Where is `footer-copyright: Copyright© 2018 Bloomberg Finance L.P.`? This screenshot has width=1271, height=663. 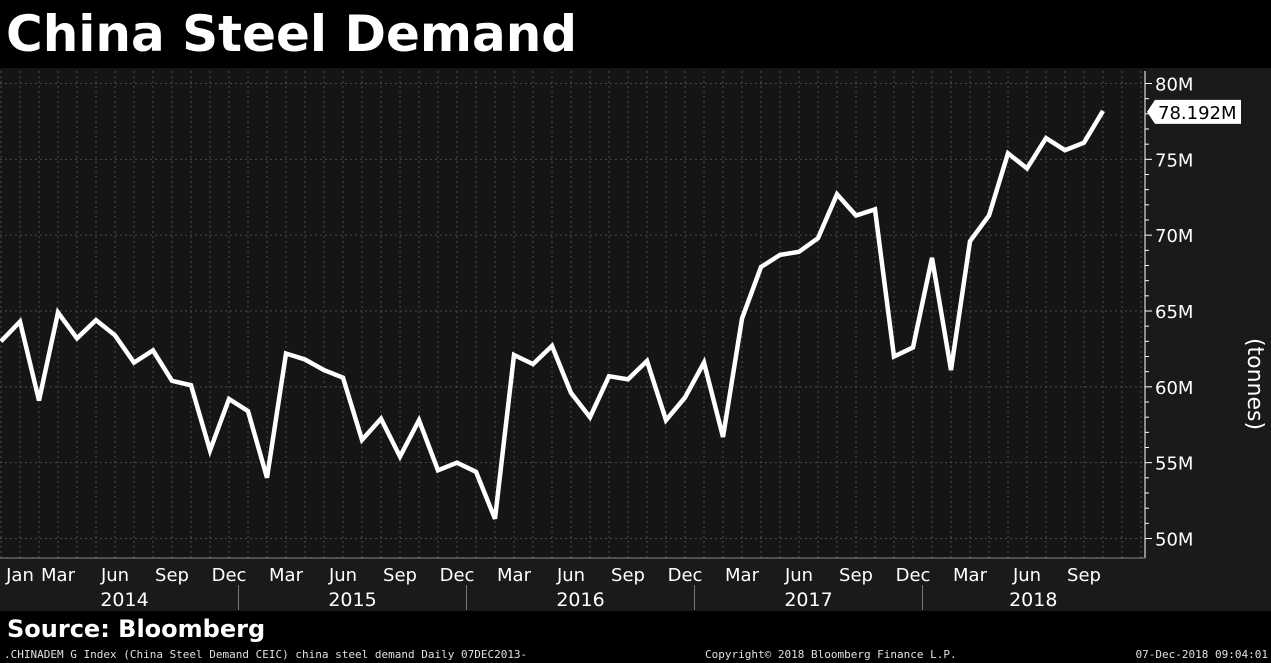
footer-copyright: Copyright© 2018 Bloomberg Finance L.P. is located at coordinates (831, 654).